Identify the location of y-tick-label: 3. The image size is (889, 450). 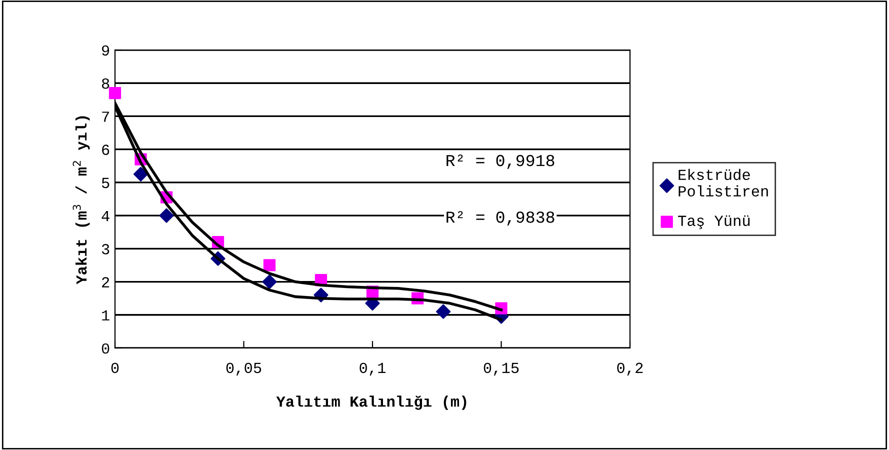
(106, 249).